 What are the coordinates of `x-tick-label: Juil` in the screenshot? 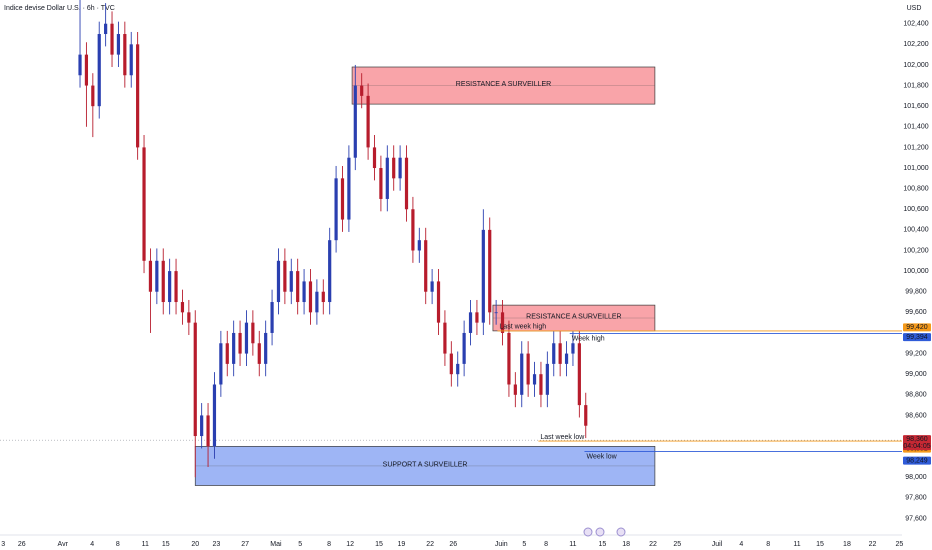 It's located at (717, 544).